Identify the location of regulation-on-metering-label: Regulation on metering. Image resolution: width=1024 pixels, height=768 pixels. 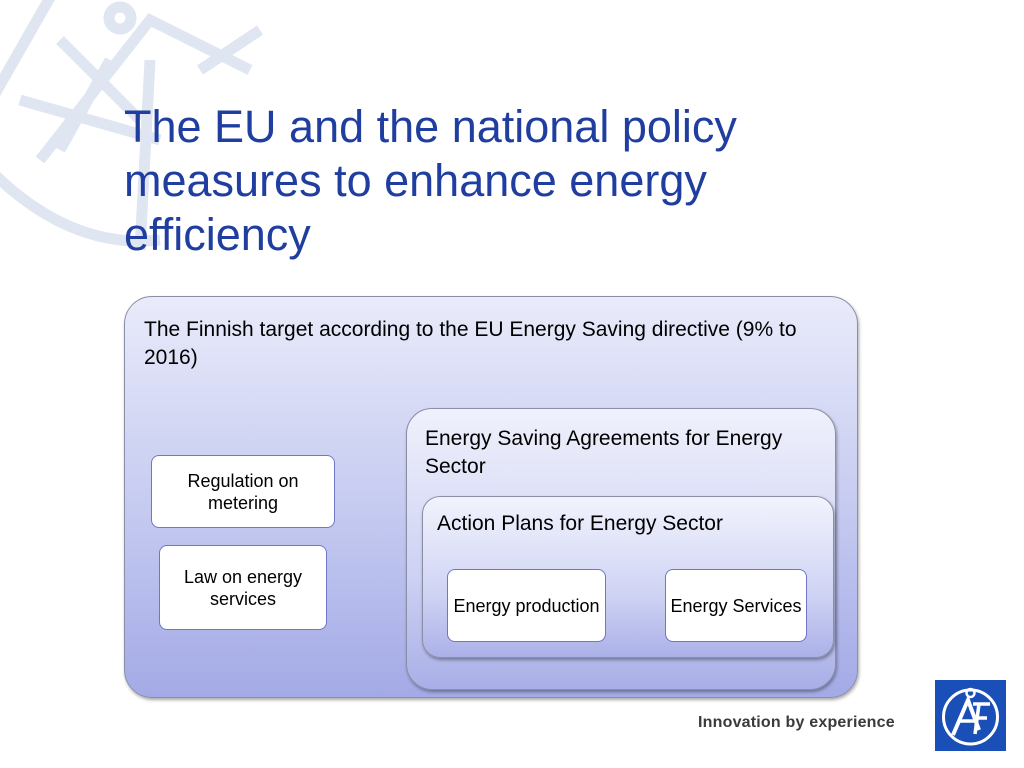
(243, 491).